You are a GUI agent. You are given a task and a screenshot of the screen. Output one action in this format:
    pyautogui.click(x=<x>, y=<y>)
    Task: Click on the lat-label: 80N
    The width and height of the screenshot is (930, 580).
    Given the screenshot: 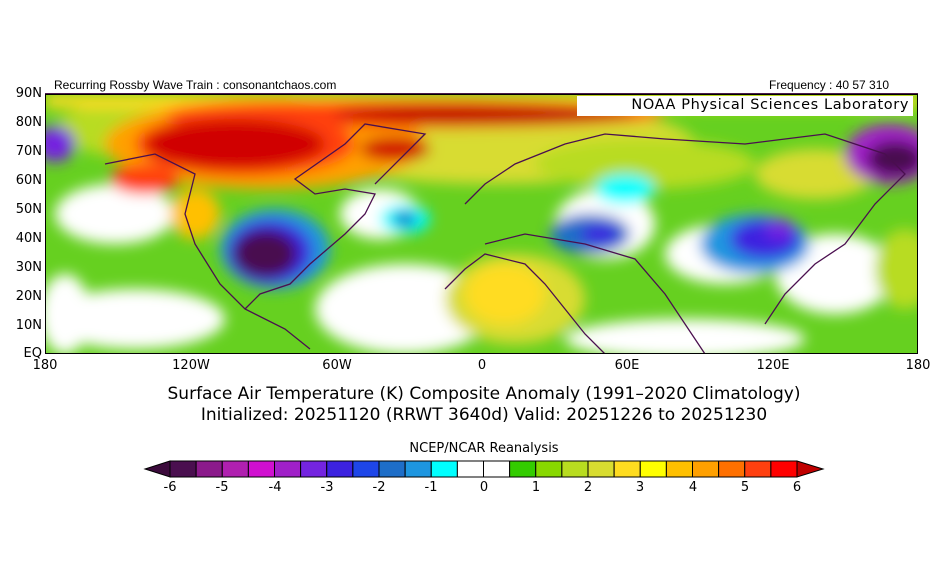 What is the action you would take?
    pyautogui.click(x=28, y=122)
    